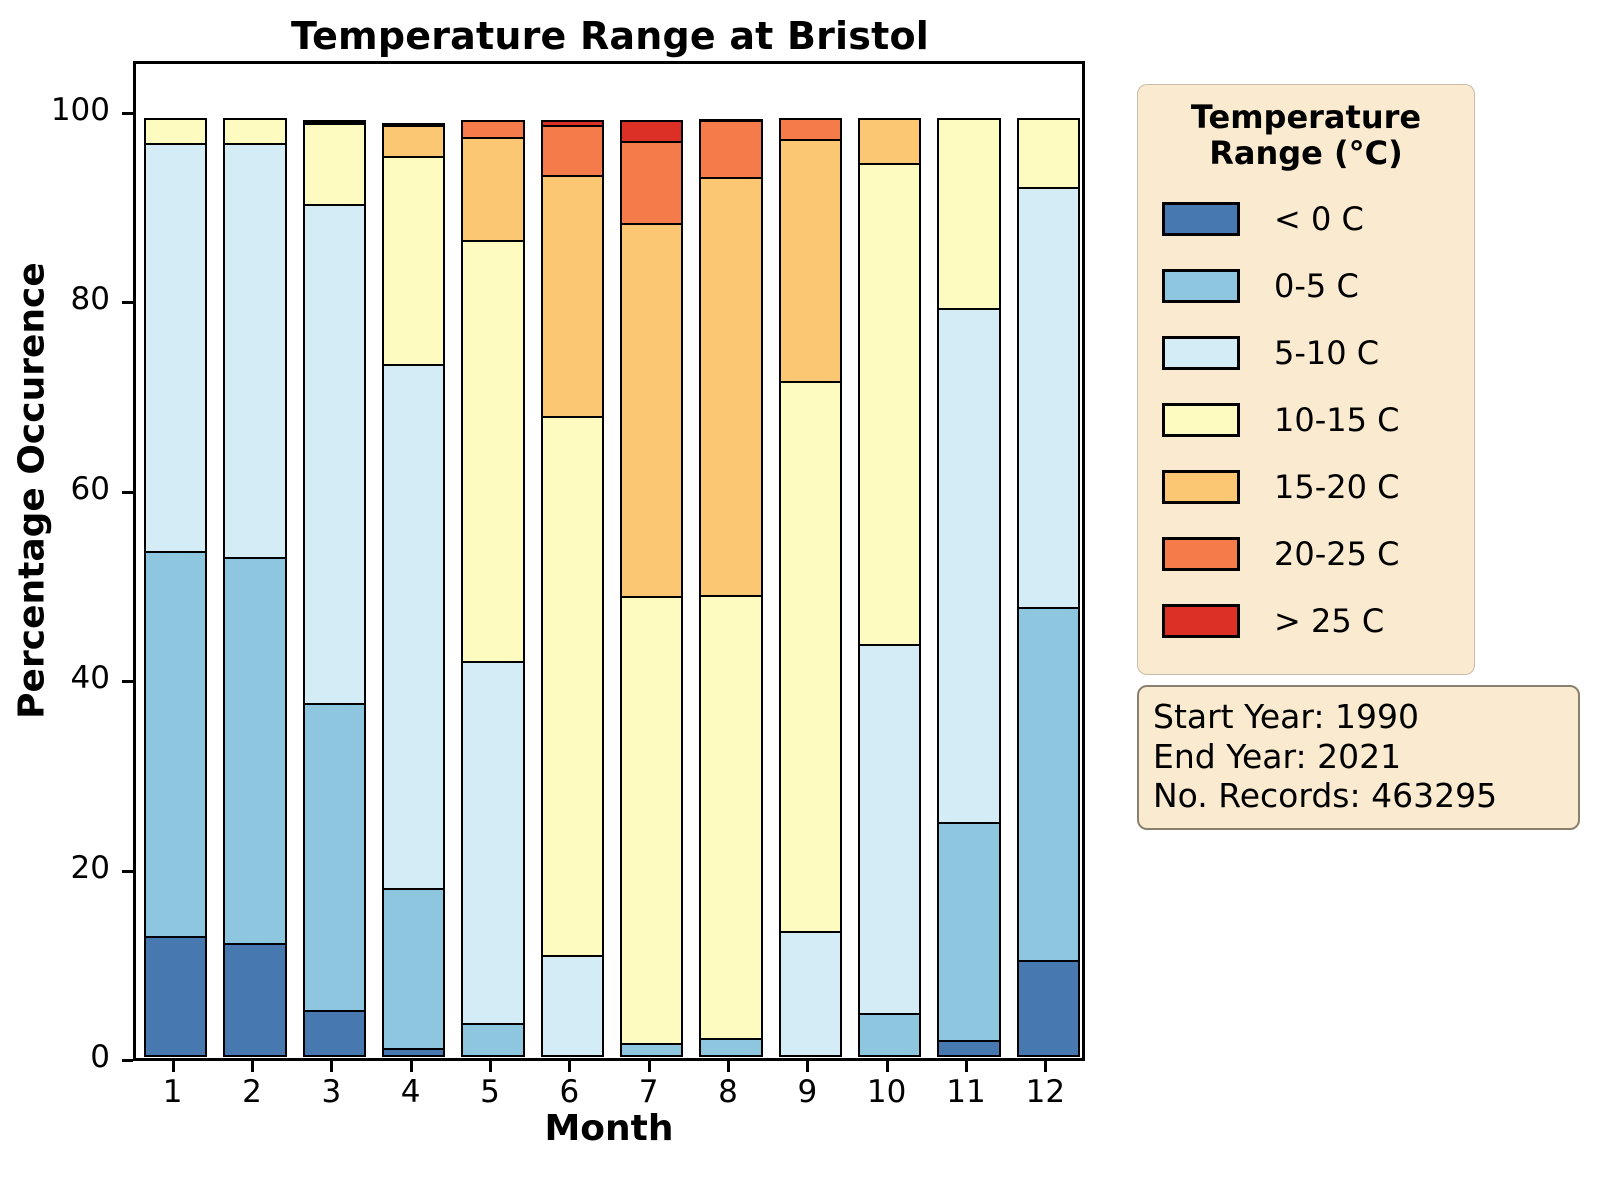 This screenshot has height=1179, width=1601. Describe the element at coordinates (648, 1092) in the screenshot. I see `x-tick-label-7: 7` at that location.